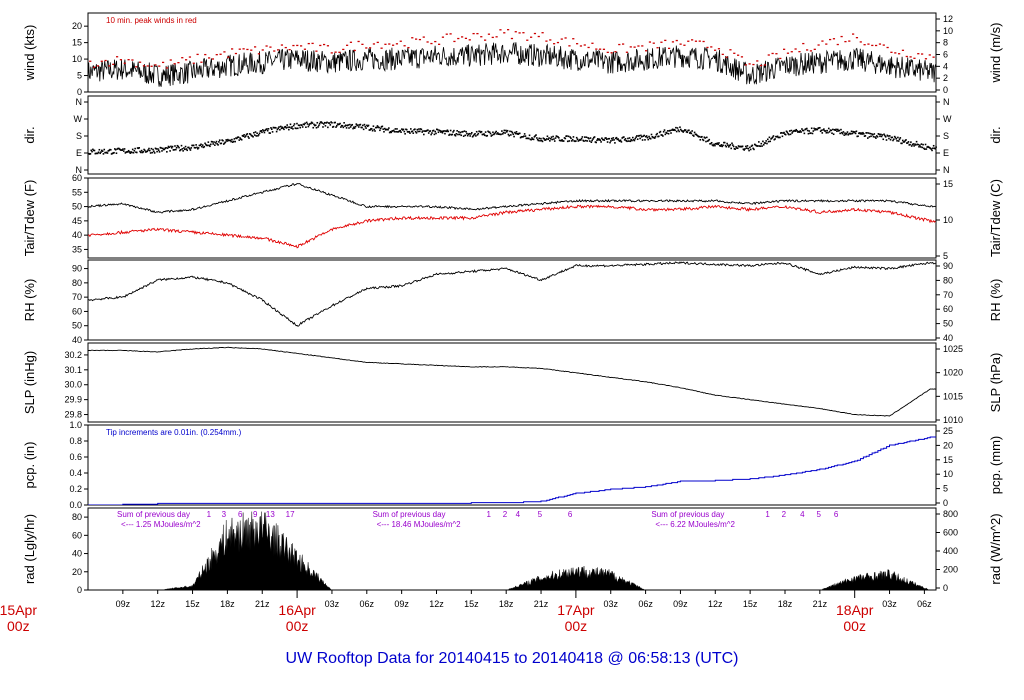 The image size is (1024, 700). I want to click on ytick-label-left-pcp: 0.8, so click(75, 441).